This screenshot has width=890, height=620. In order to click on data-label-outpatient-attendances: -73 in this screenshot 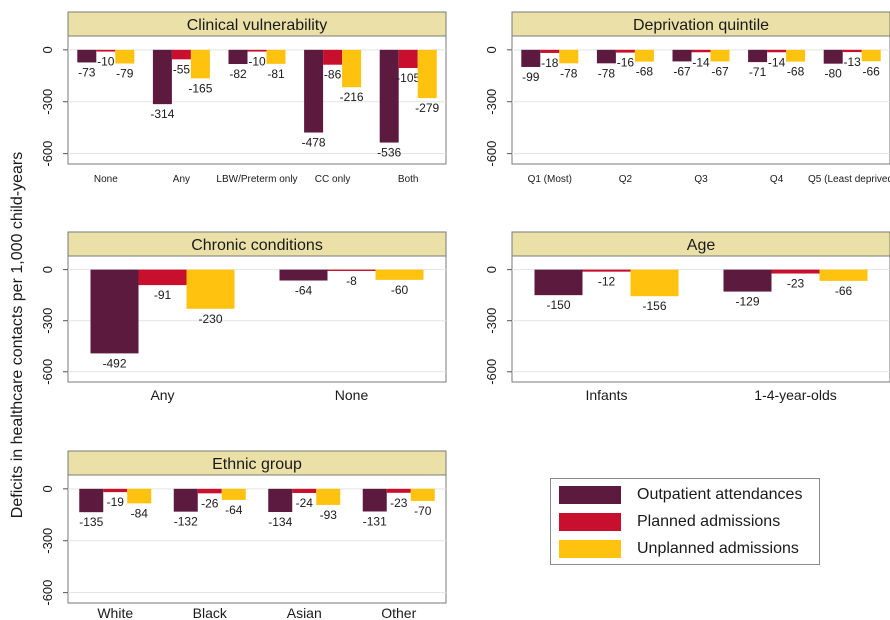, I will do `click(87, 72)`.